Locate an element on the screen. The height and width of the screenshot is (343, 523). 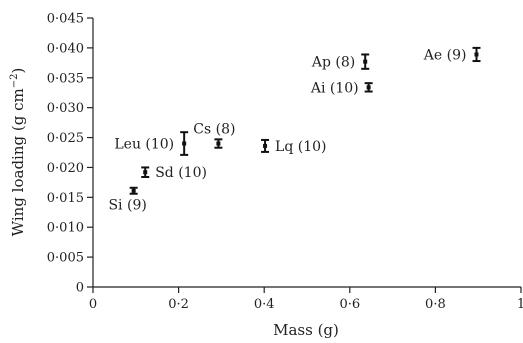
data-point: Cs (8) is located at coordinates (214, 135).